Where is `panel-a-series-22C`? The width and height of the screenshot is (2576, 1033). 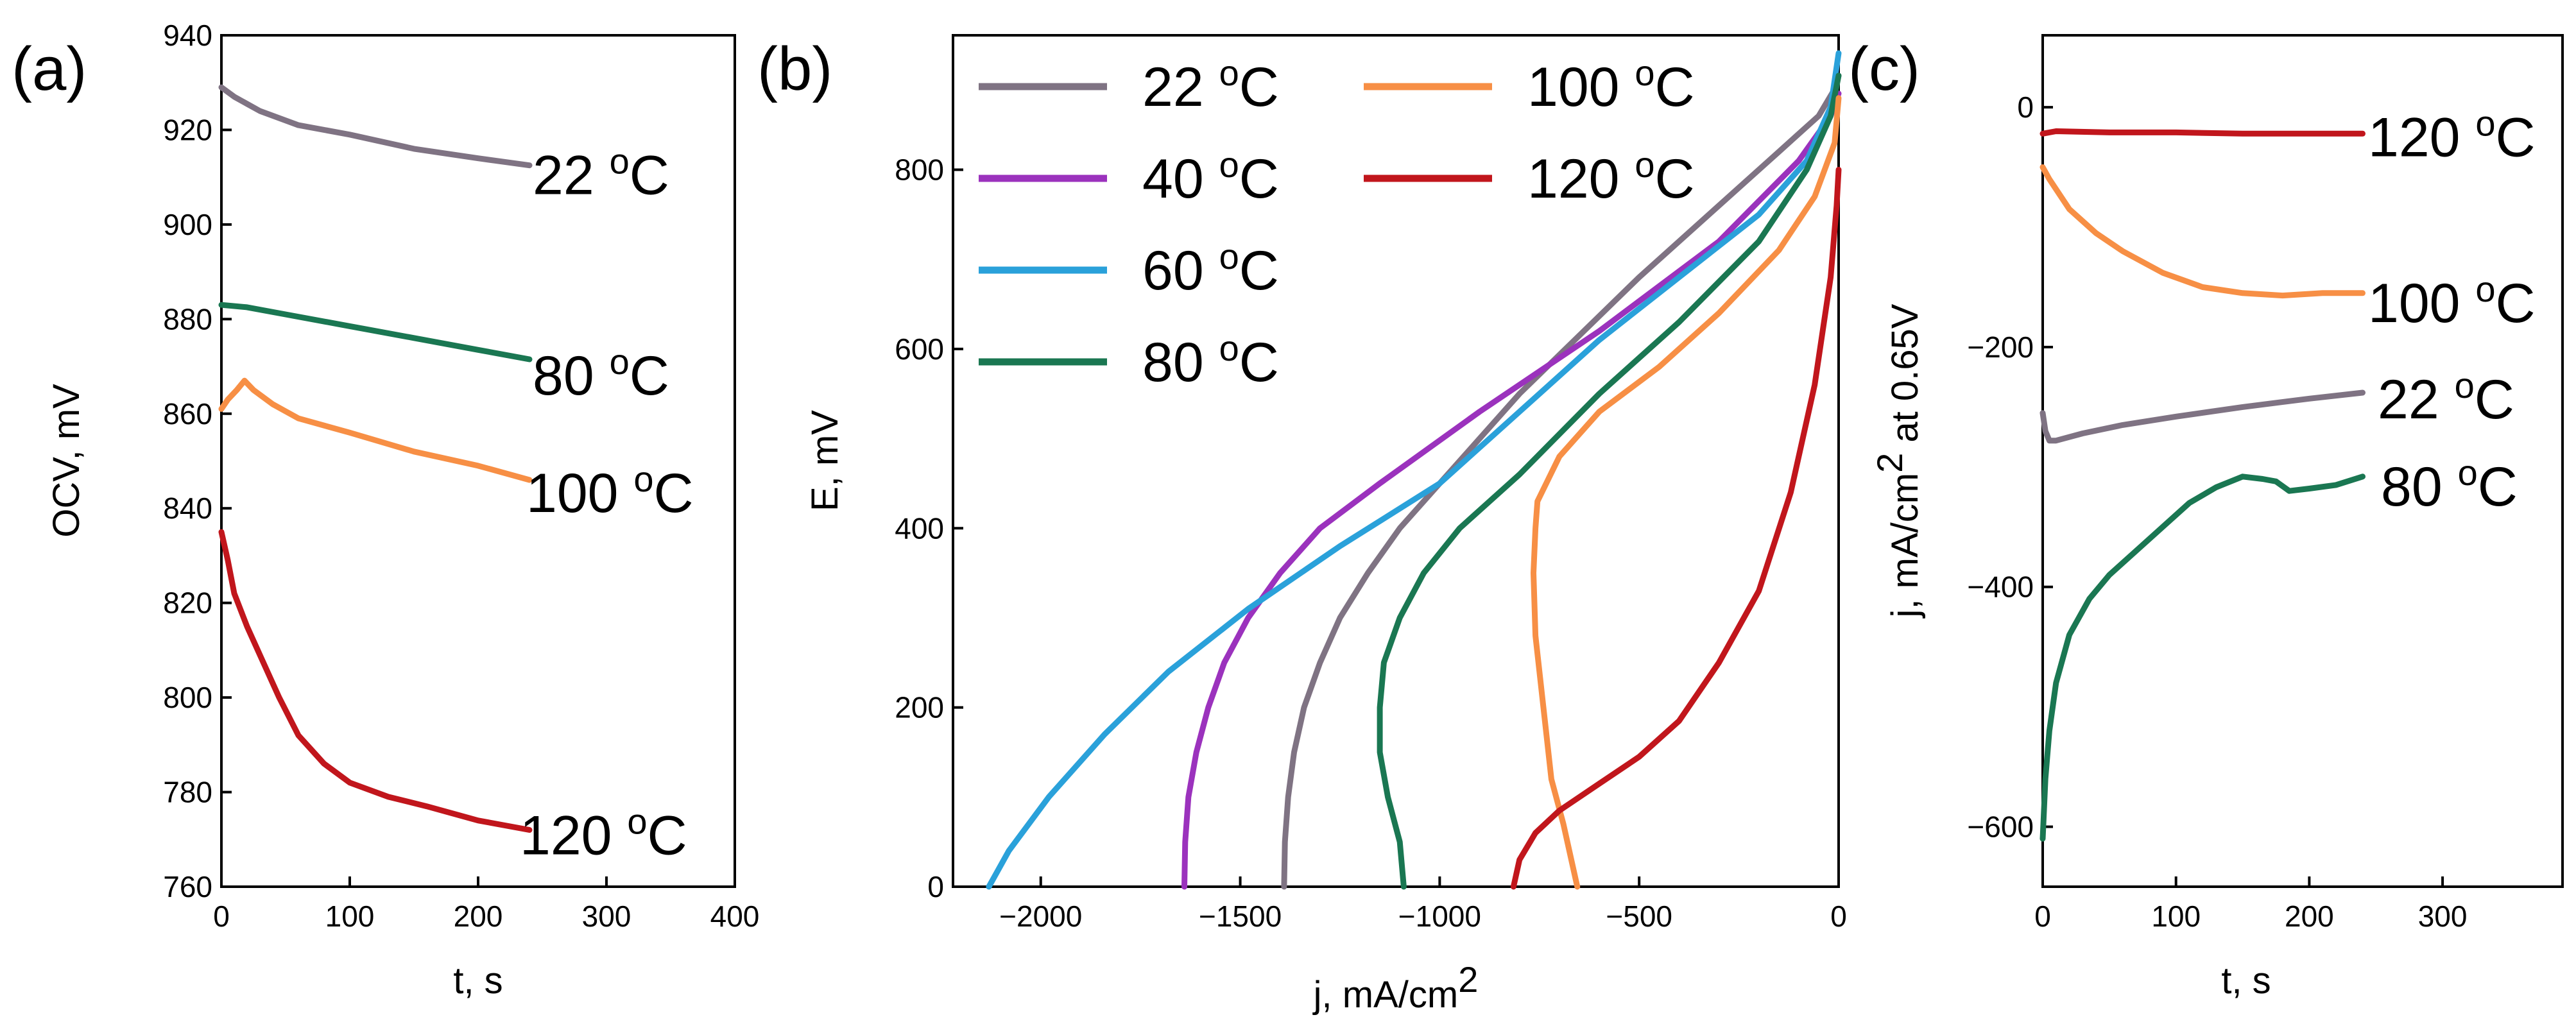
panel-a-series-22C is located at coordinates (375, 127).